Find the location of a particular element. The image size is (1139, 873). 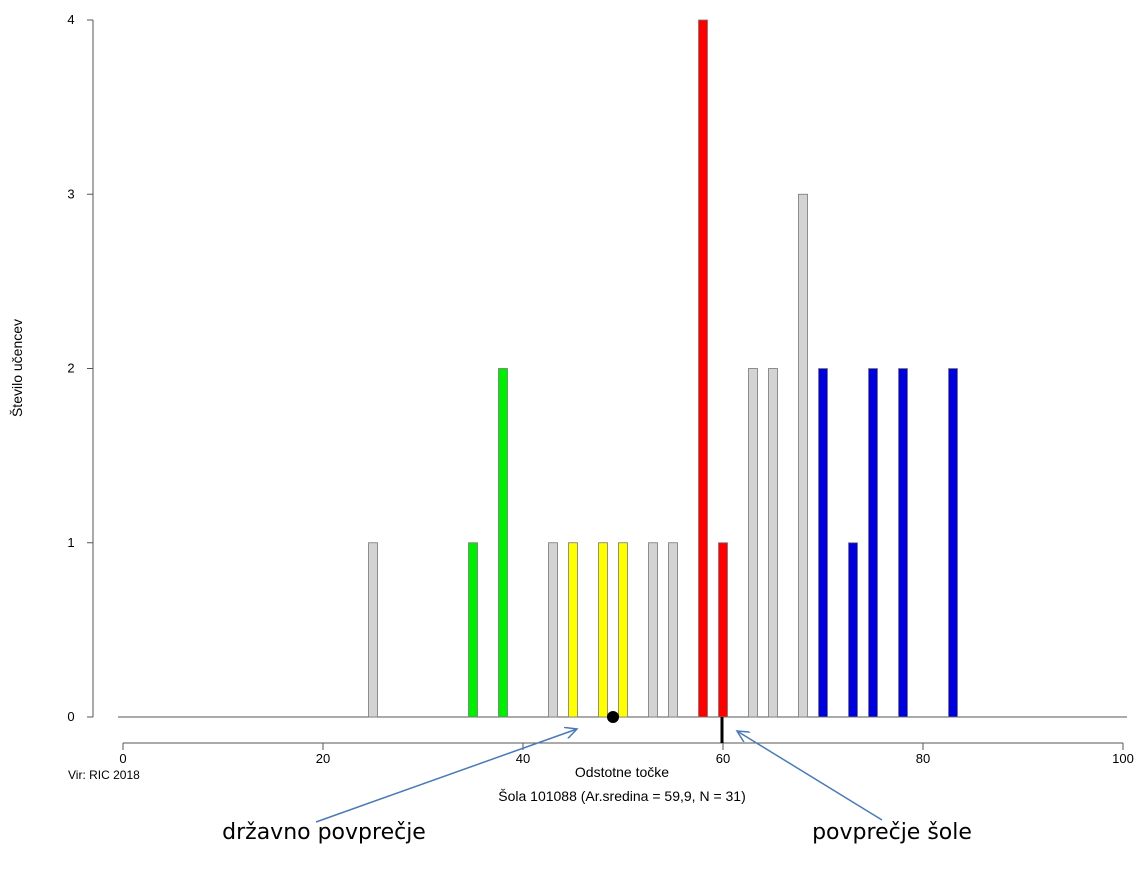

x-tick-label-0: 0 is located at coordinates (122, 758).